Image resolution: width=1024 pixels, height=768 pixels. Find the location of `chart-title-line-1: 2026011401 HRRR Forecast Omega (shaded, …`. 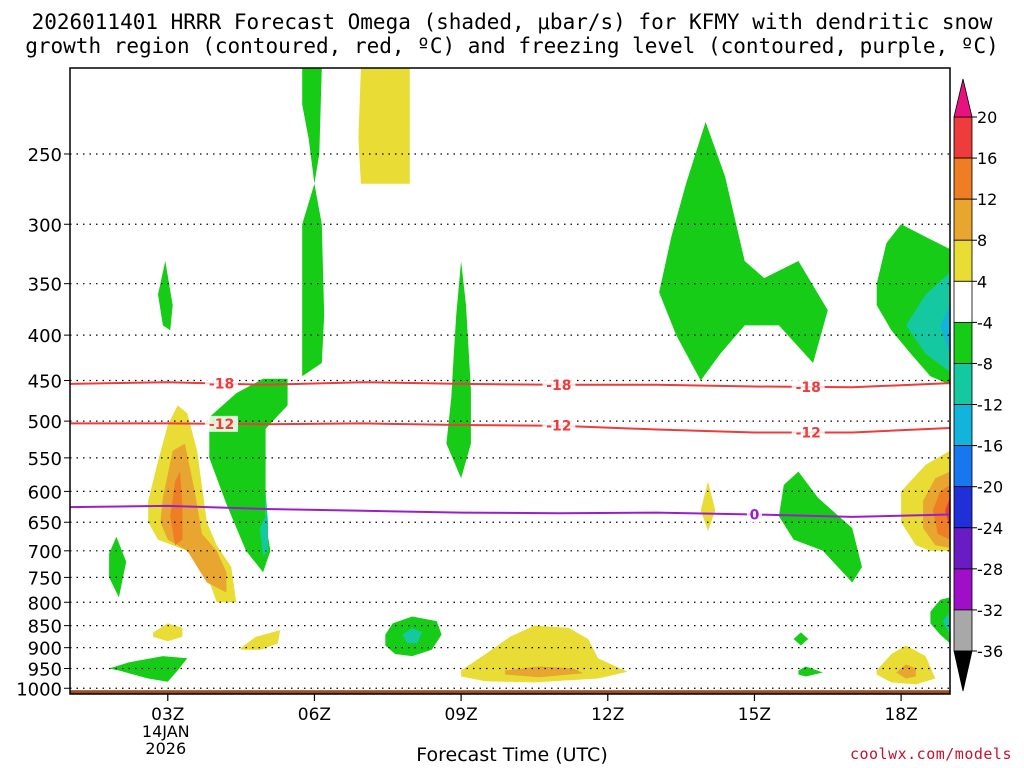

chart-title-line-1: 2026011401 HRRR Forecast Omega (shaded, … is located at coordinates (512, 22).